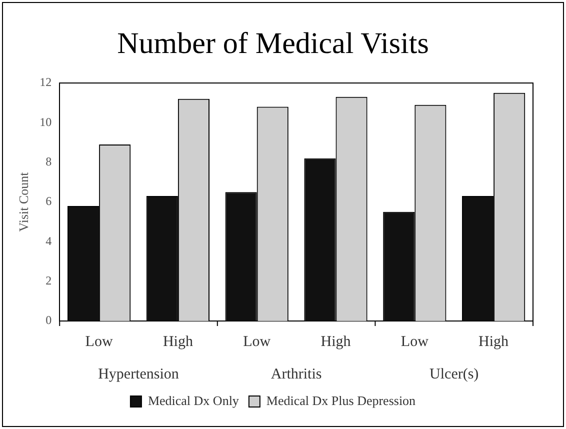  I want to click on text: Ulcer(s), so click(454, 374).